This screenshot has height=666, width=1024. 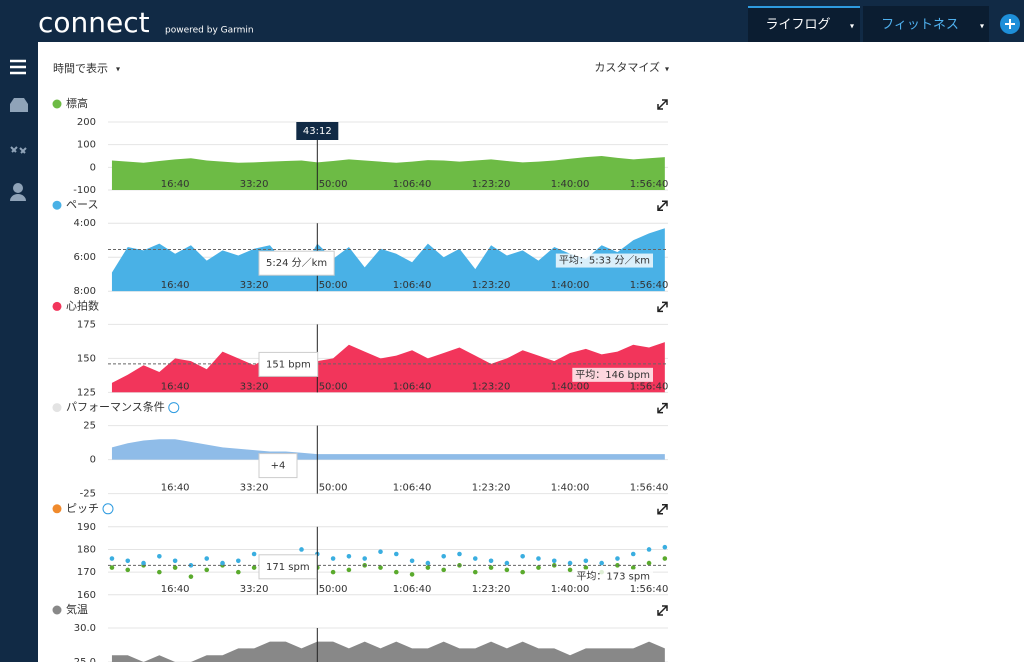 I want to click on x-tick-label: 50:00, so click(x=333, y=488).